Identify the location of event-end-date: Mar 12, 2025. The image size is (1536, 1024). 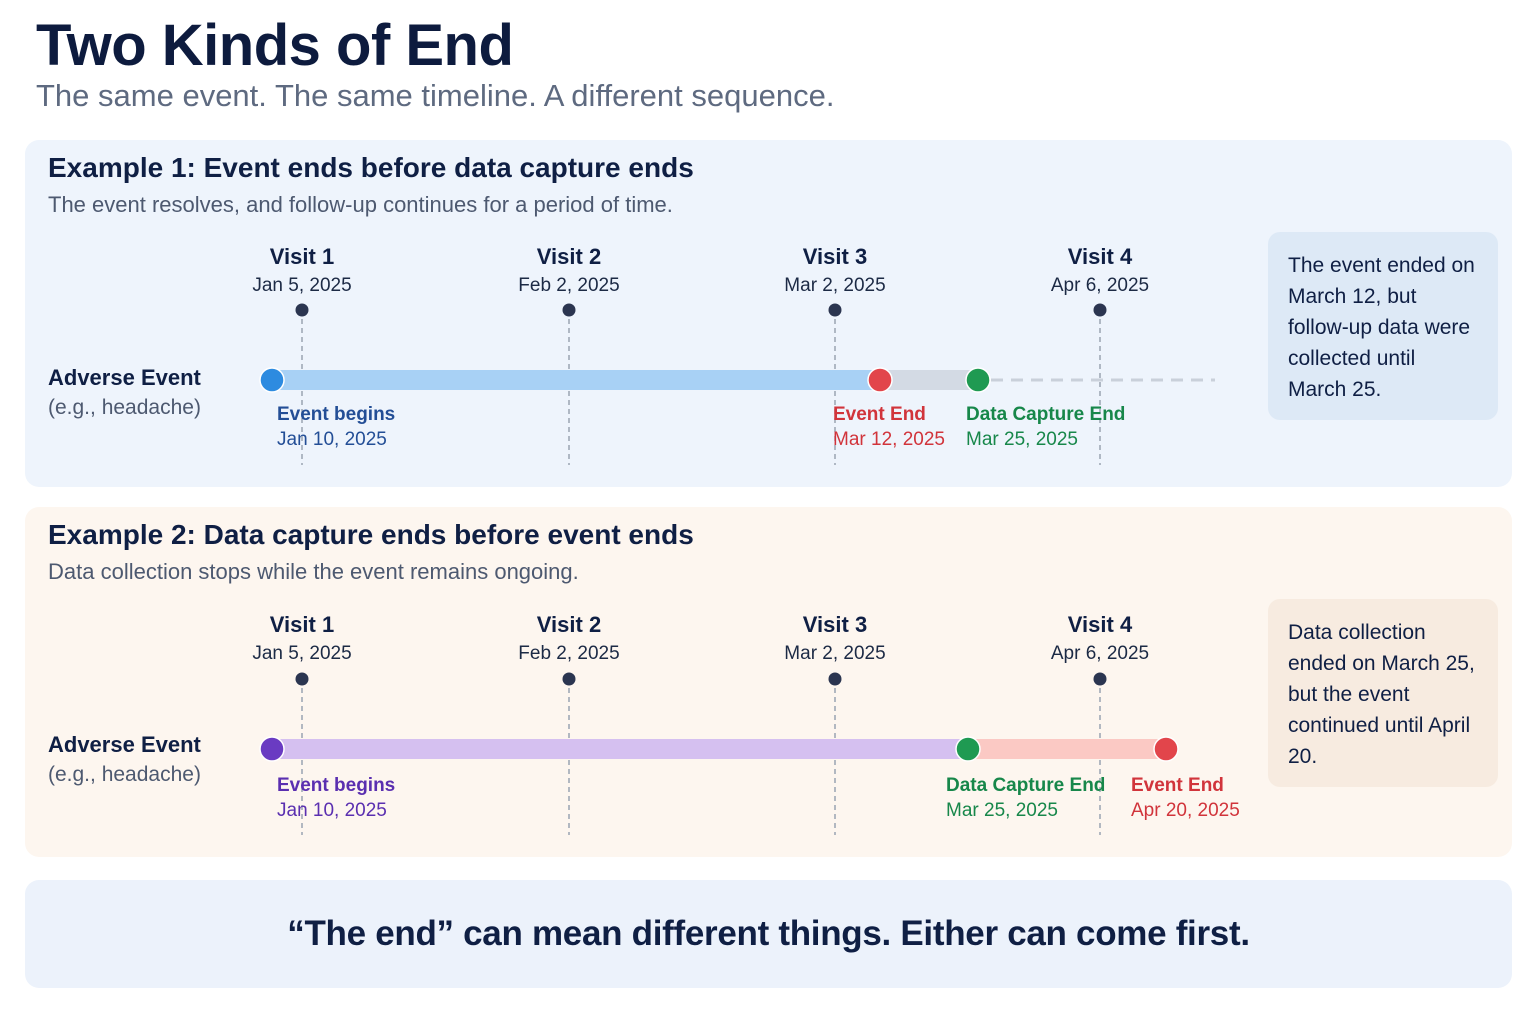
(889, 439).